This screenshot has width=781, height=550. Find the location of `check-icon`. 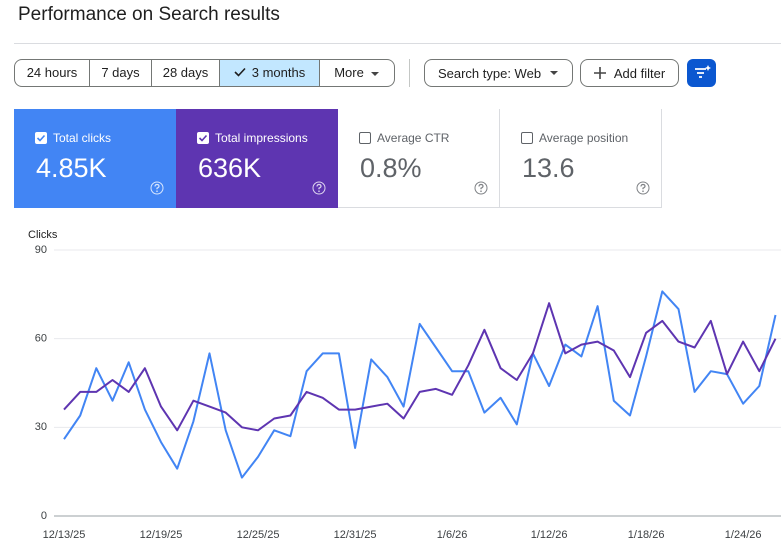

check-icon is located at coordinates (240, 73).